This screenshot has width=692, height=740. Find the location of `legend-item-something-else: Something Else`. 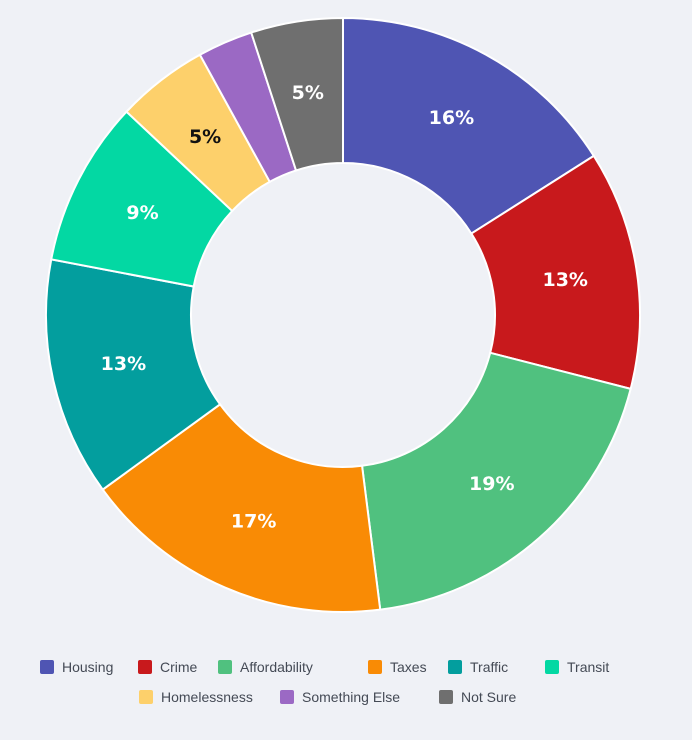

legend-item-something-else: Something Else is located at coordinates (340, 697).